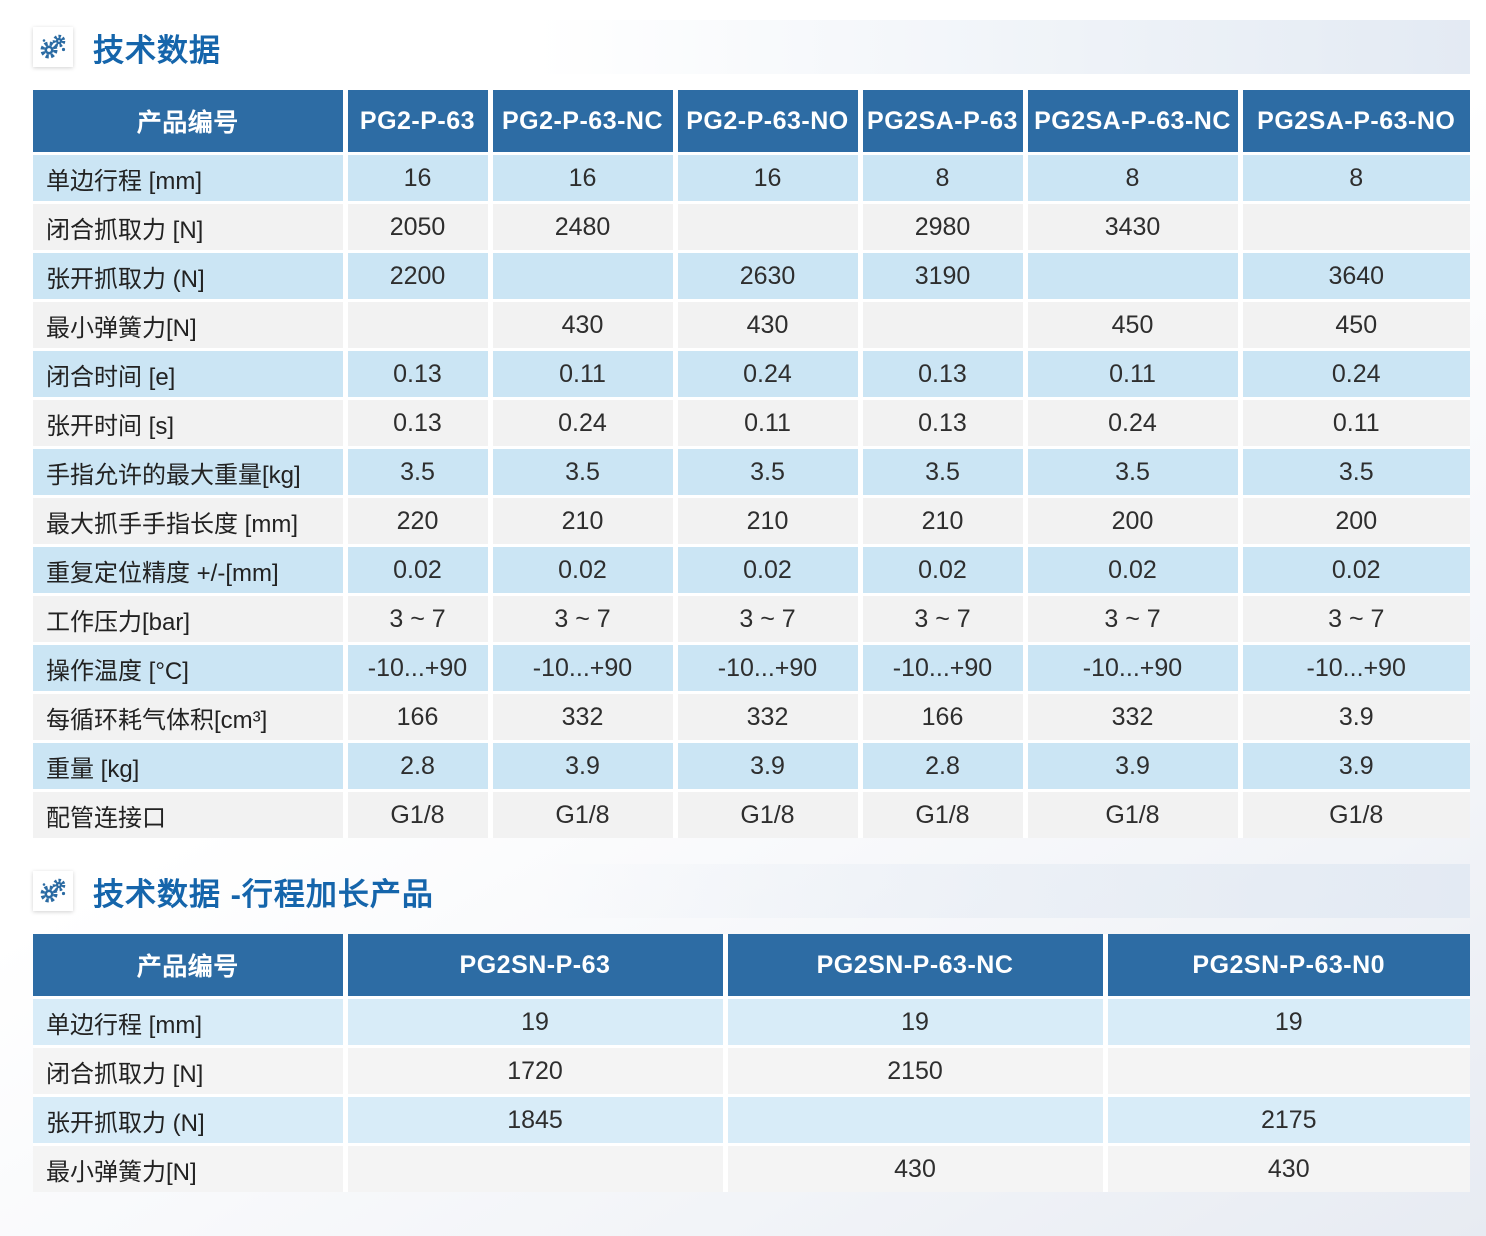 The width and height of the screenshot is (1486, 1236). I want to click on row-label: 张开时间 [s], so click(190, 422).